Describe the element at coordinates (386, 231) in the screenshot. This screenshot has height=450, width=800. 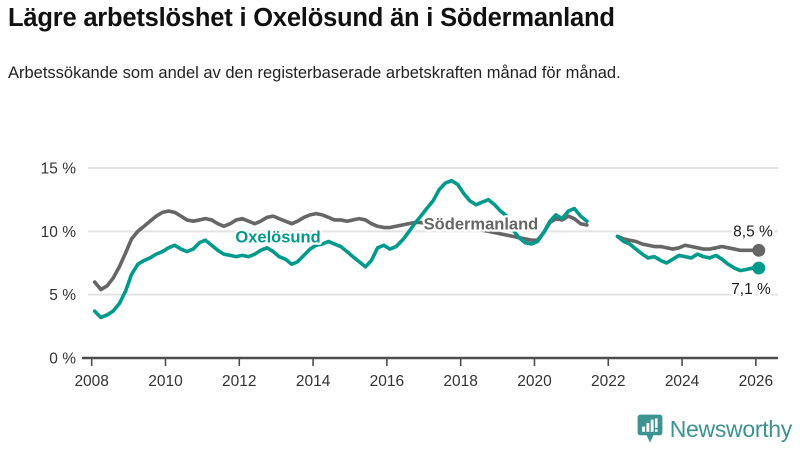
I see `series-inline-labels: Södermanland Oxelösund` at that location.